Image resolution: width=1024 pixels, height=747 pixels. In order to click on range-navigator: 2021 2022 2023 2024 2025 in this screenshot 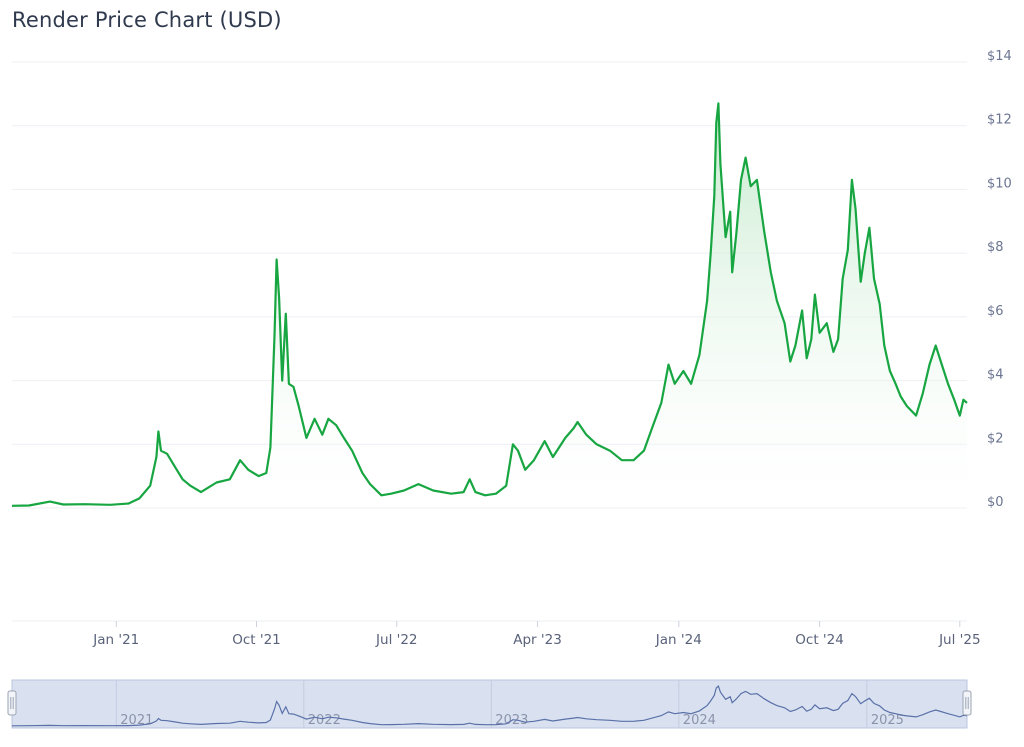, I will do `click(489, 704)`.